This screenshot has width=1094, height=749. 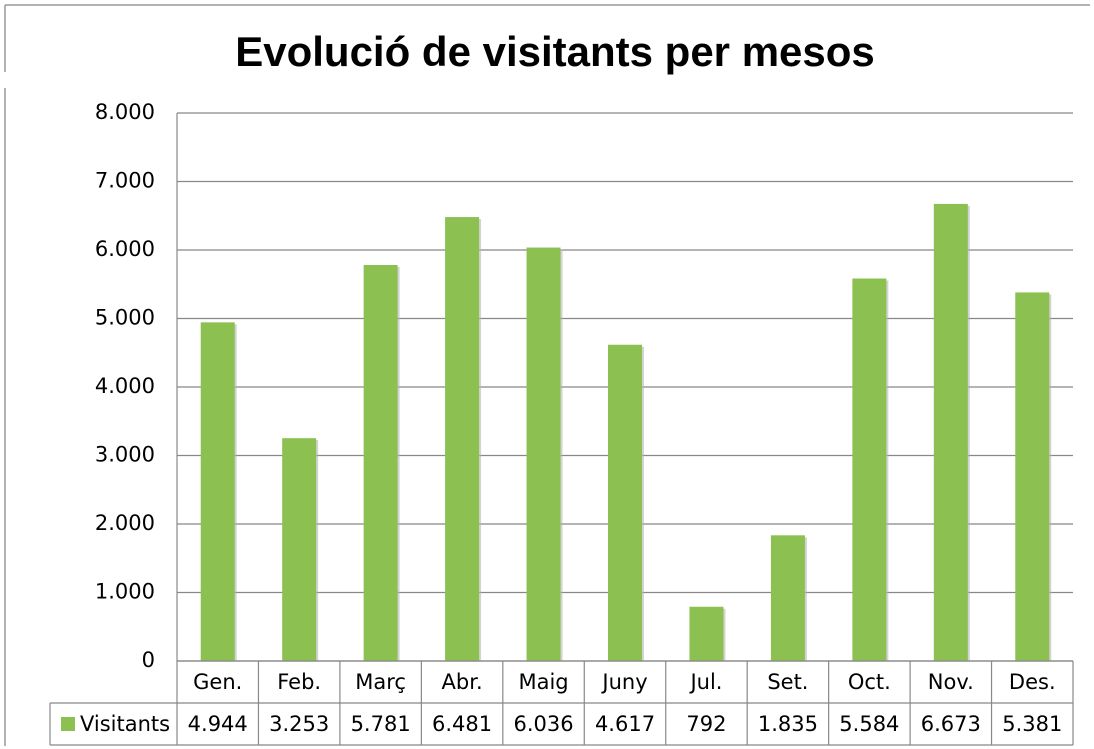 I want to click on y-tick-label: 1.000, so click(x=125, y=592).